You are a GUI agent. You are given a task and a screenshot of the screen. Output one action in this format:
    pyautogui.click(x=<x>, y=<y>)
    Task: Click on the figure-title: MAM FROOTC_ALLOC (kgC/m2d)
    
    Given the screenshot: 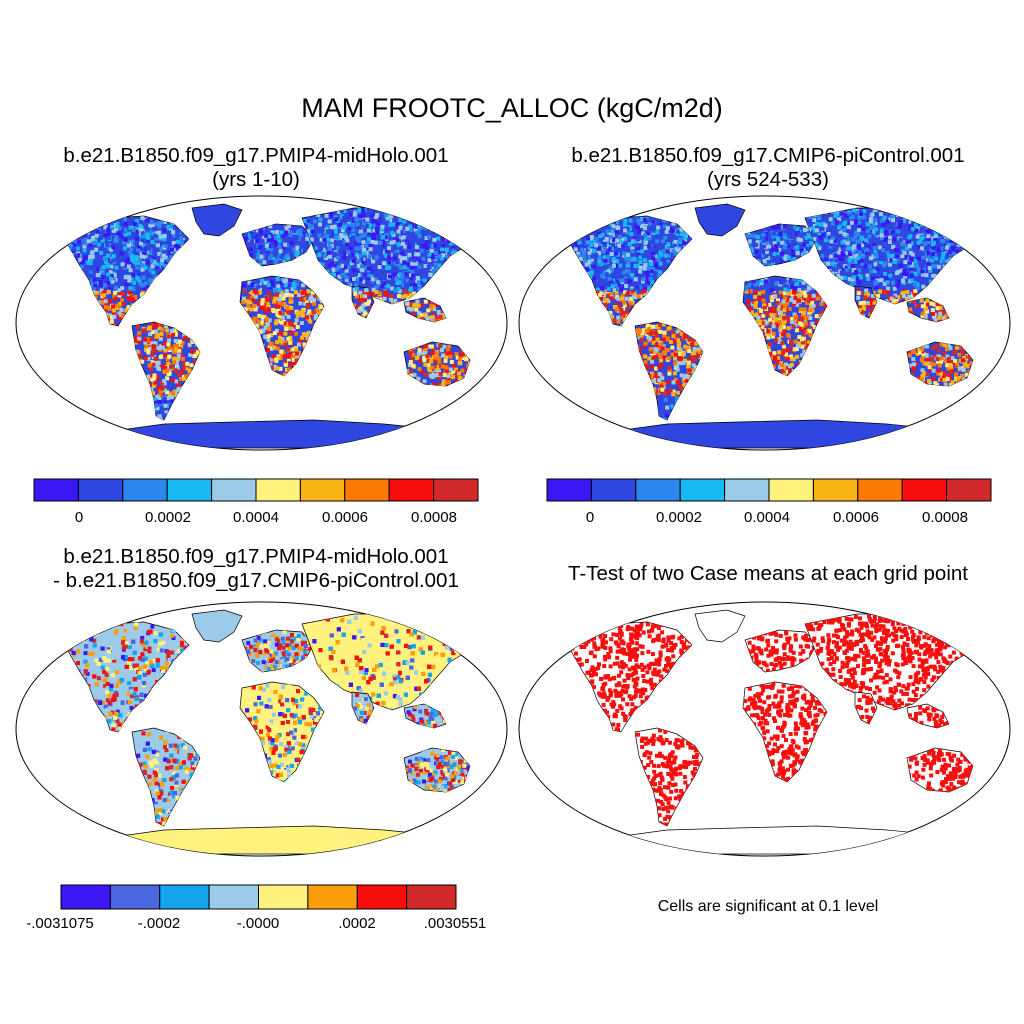 What is the action you would take?
    pyautogui.click(x=512, y=108)
    